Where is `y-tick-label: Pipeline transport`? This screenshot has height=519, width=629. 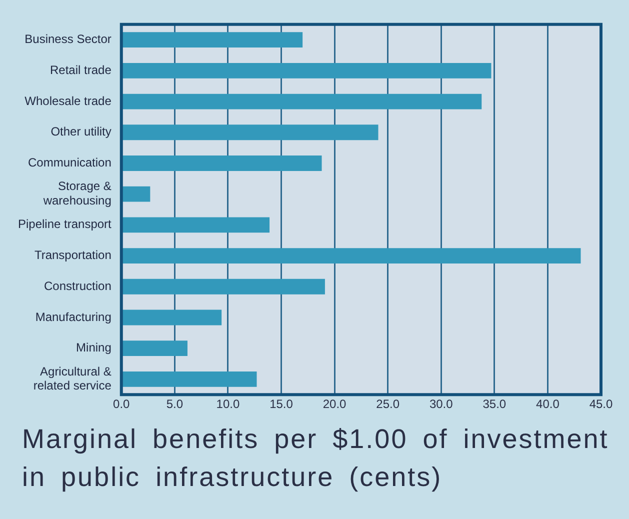
y-tick-label: Pipeline transport is located at coordinates (65, 224).